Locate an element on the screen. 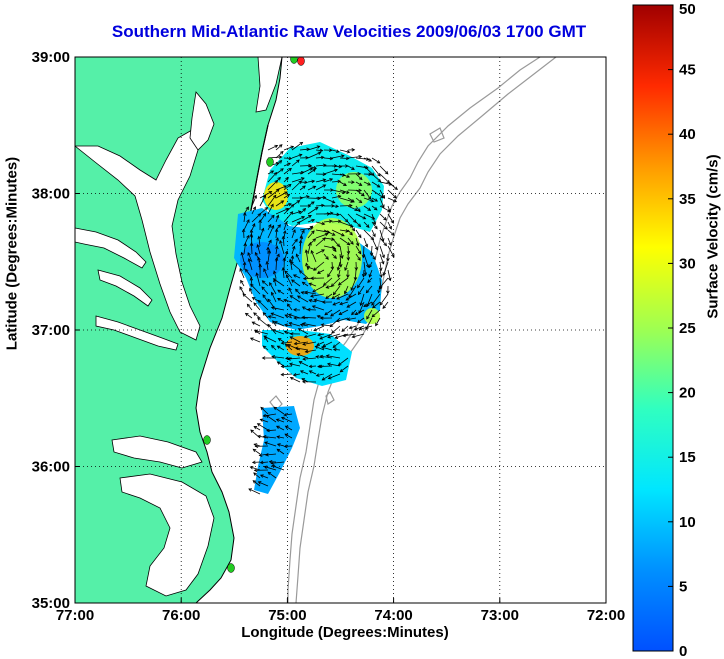  y-tick-label: 39:00 is located at coordinates (51, 57).